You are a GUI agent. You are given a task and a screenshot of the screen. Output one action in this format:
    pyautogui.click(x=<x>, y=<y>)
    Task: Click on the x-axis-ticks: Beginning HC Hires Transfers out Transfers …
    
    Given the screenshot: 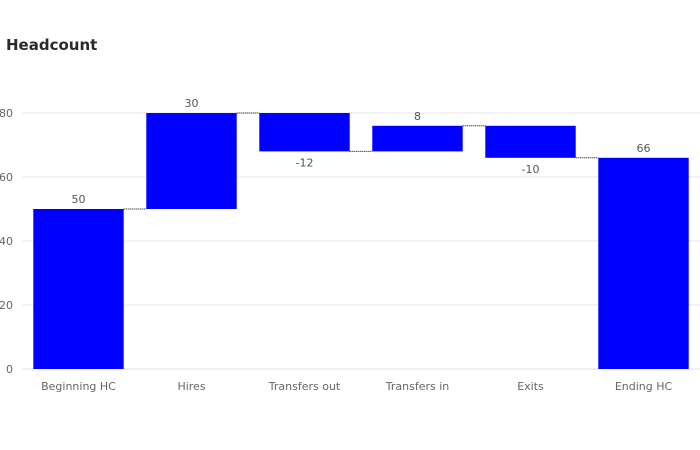 What is the action you would take?
    pyautogui.click(x=356, y=386)
    